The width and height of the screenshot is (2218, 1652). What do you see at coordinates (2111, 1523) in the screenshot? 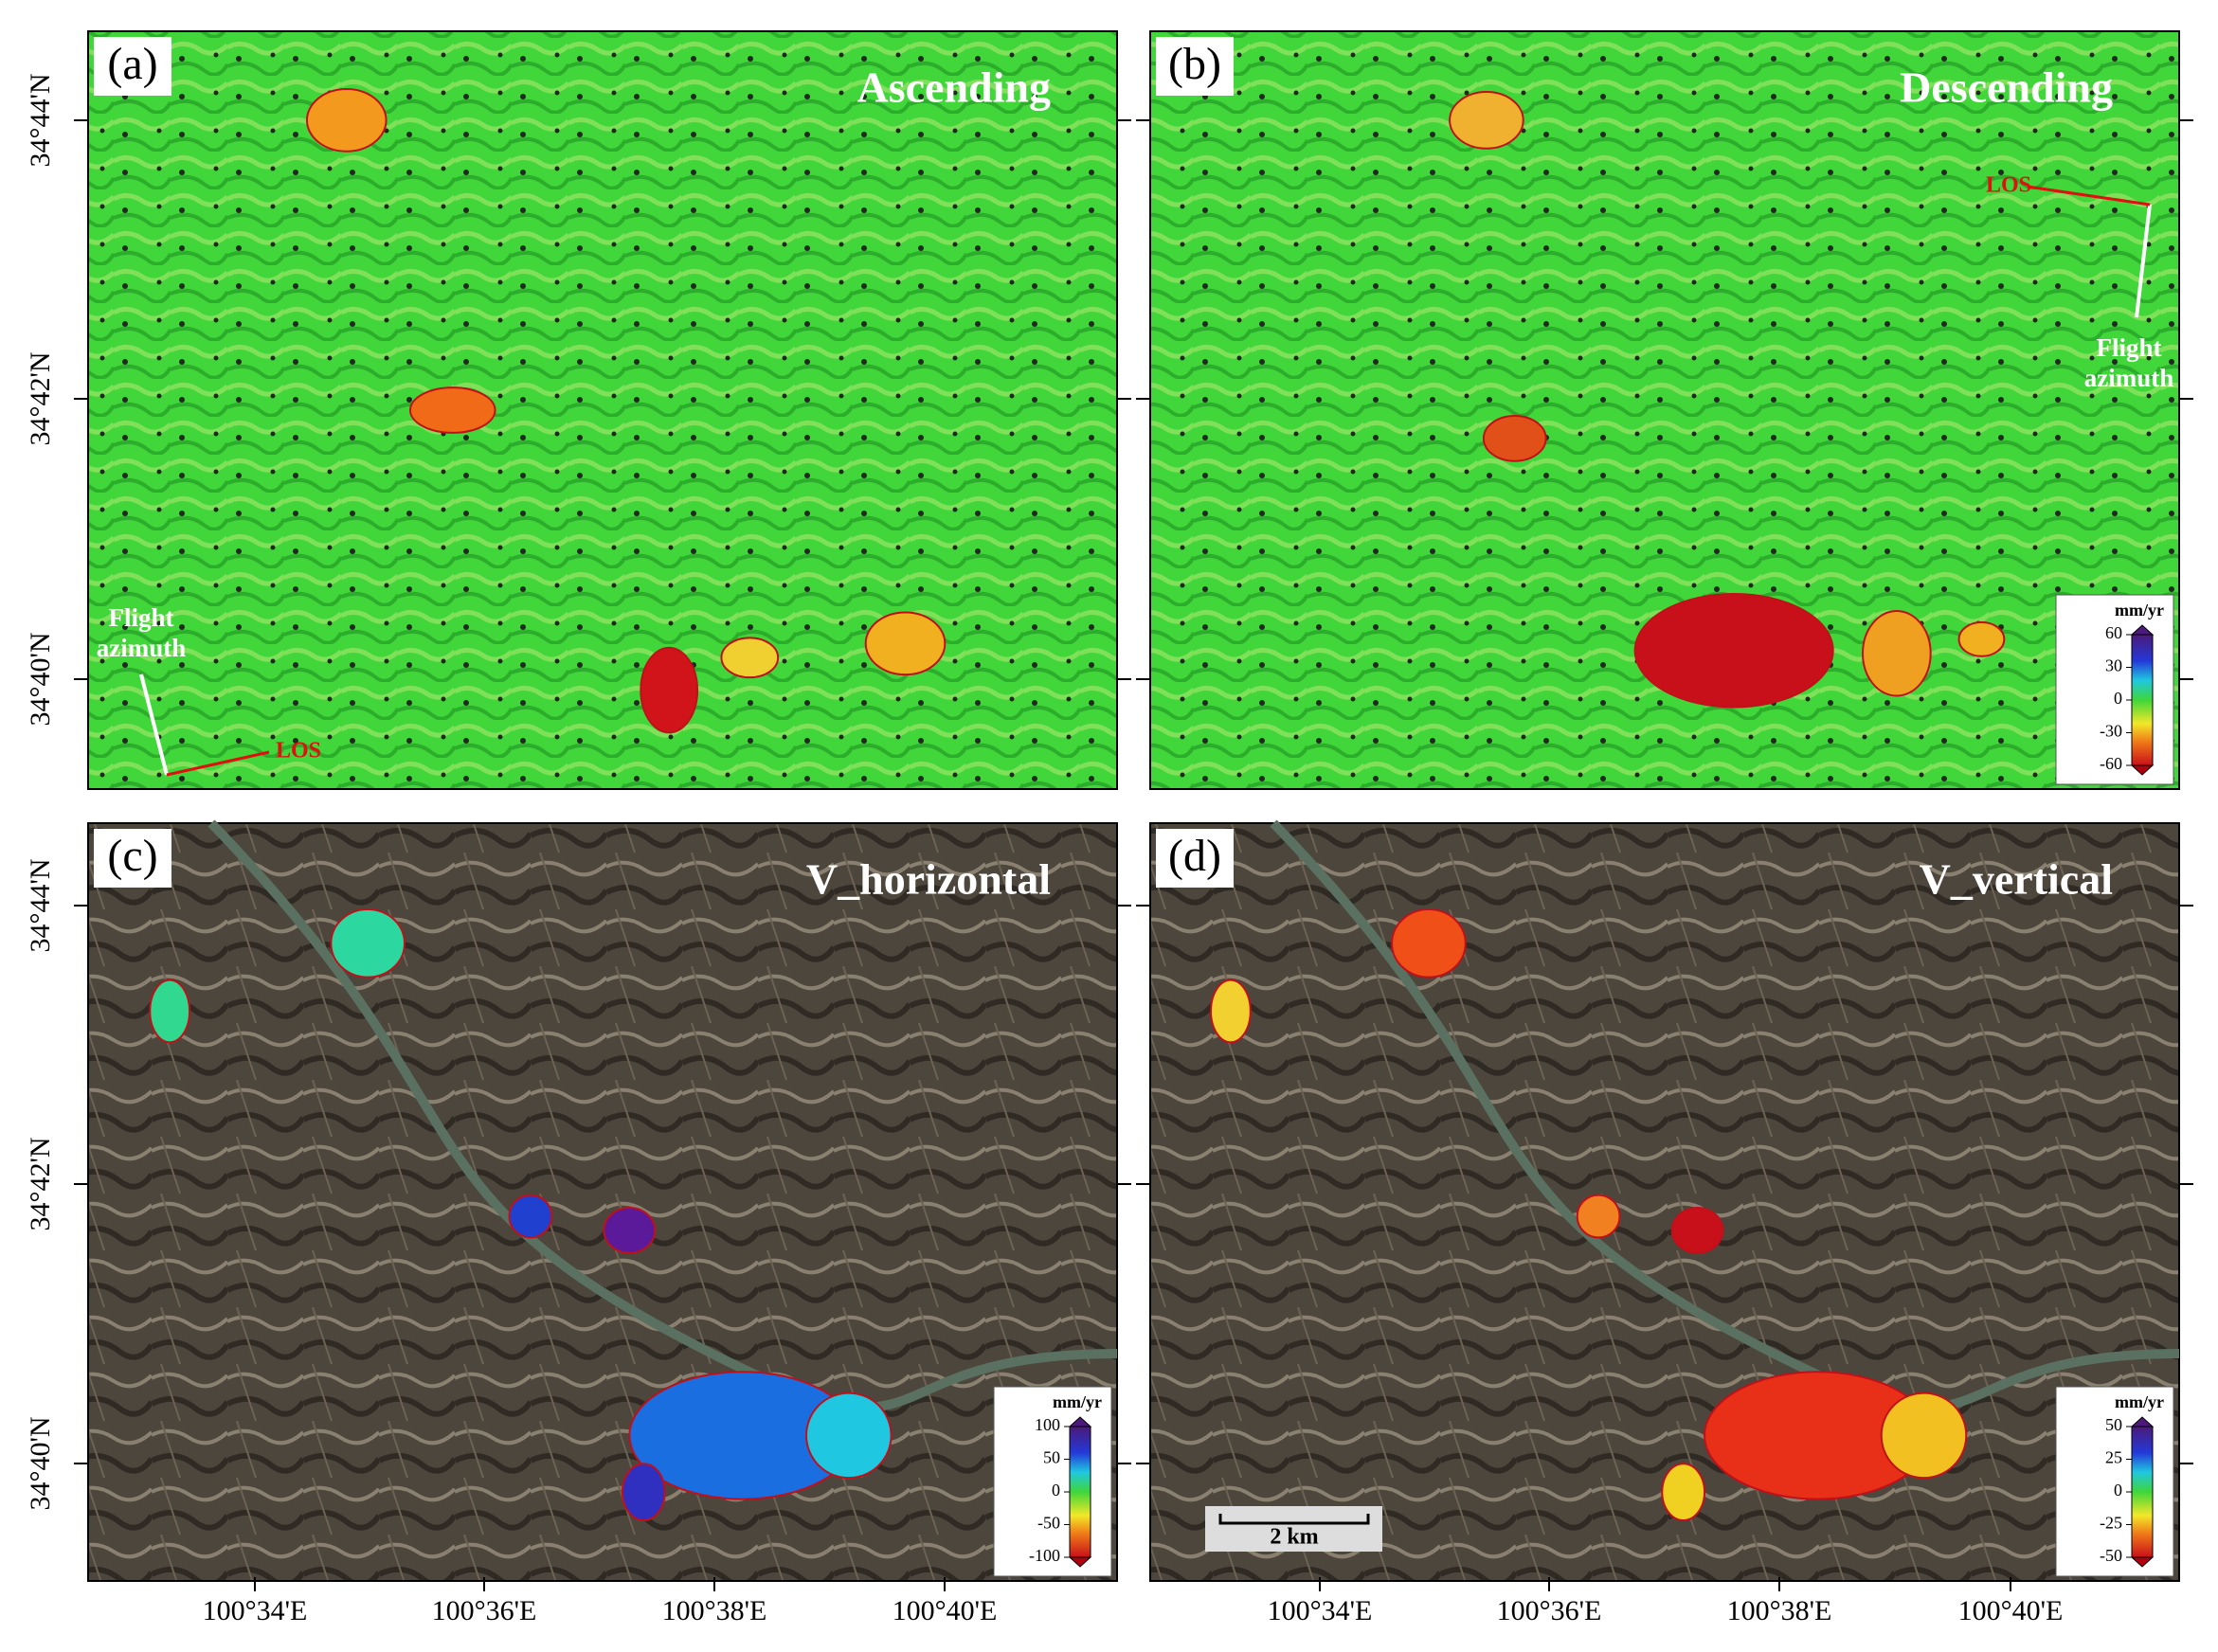
I see `colorbar-tick-label: -25` at bounding box center [2111, 1523].